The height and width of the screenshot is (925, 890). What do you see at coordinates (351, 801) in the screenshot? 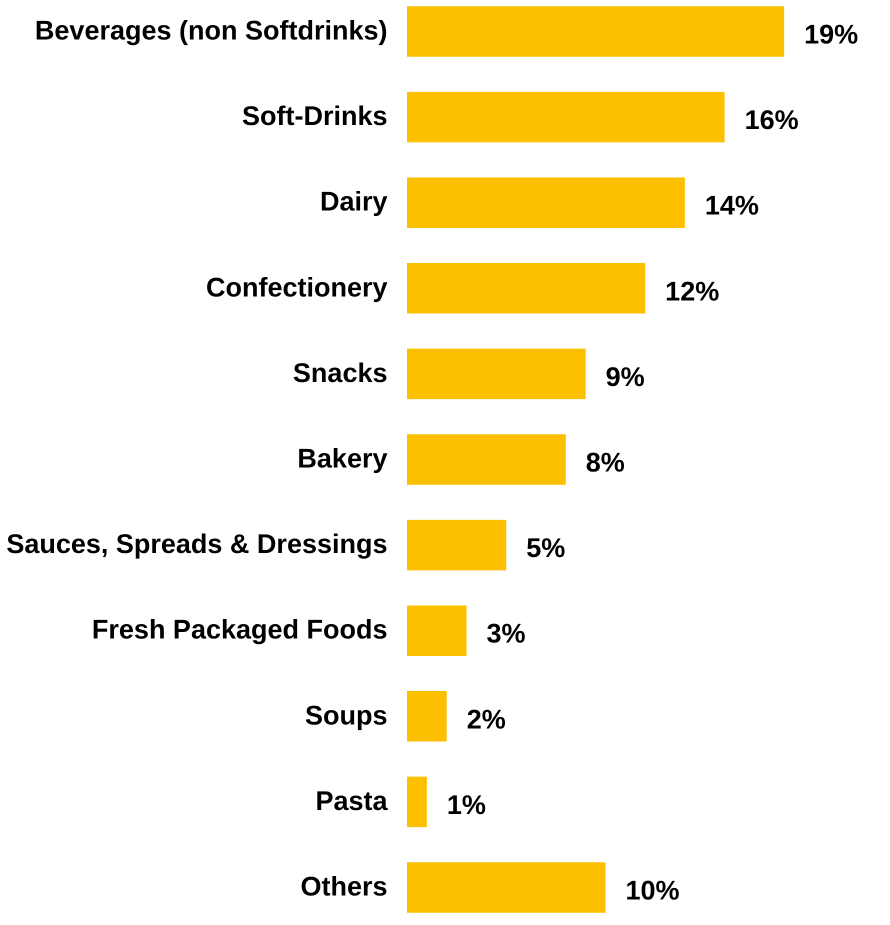
I see `y-tick-label: Pasta` at bounding box center [351, 801].